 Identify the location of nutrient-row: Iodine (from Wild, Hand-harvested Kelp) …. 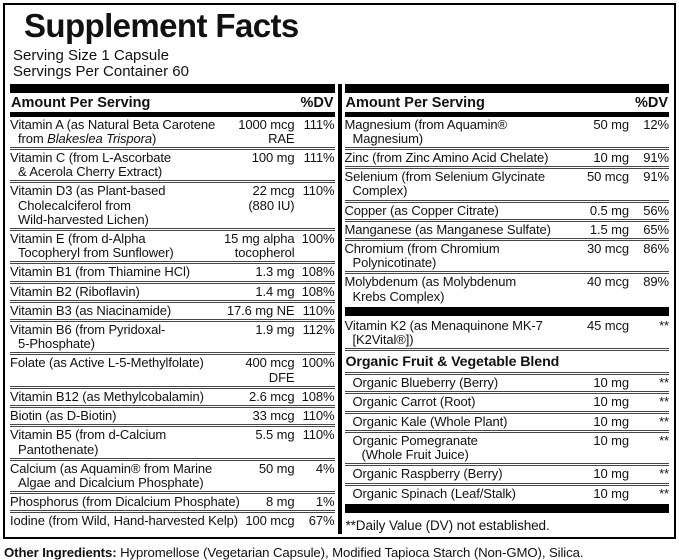
(172, 519).